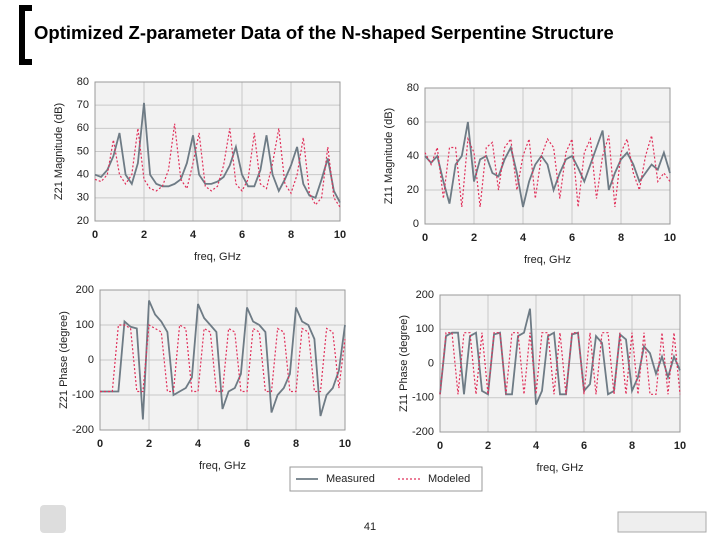 The height and width of the screenshot is (540, 720). I want to click on y-tick-label: 50, so click(83, 151).